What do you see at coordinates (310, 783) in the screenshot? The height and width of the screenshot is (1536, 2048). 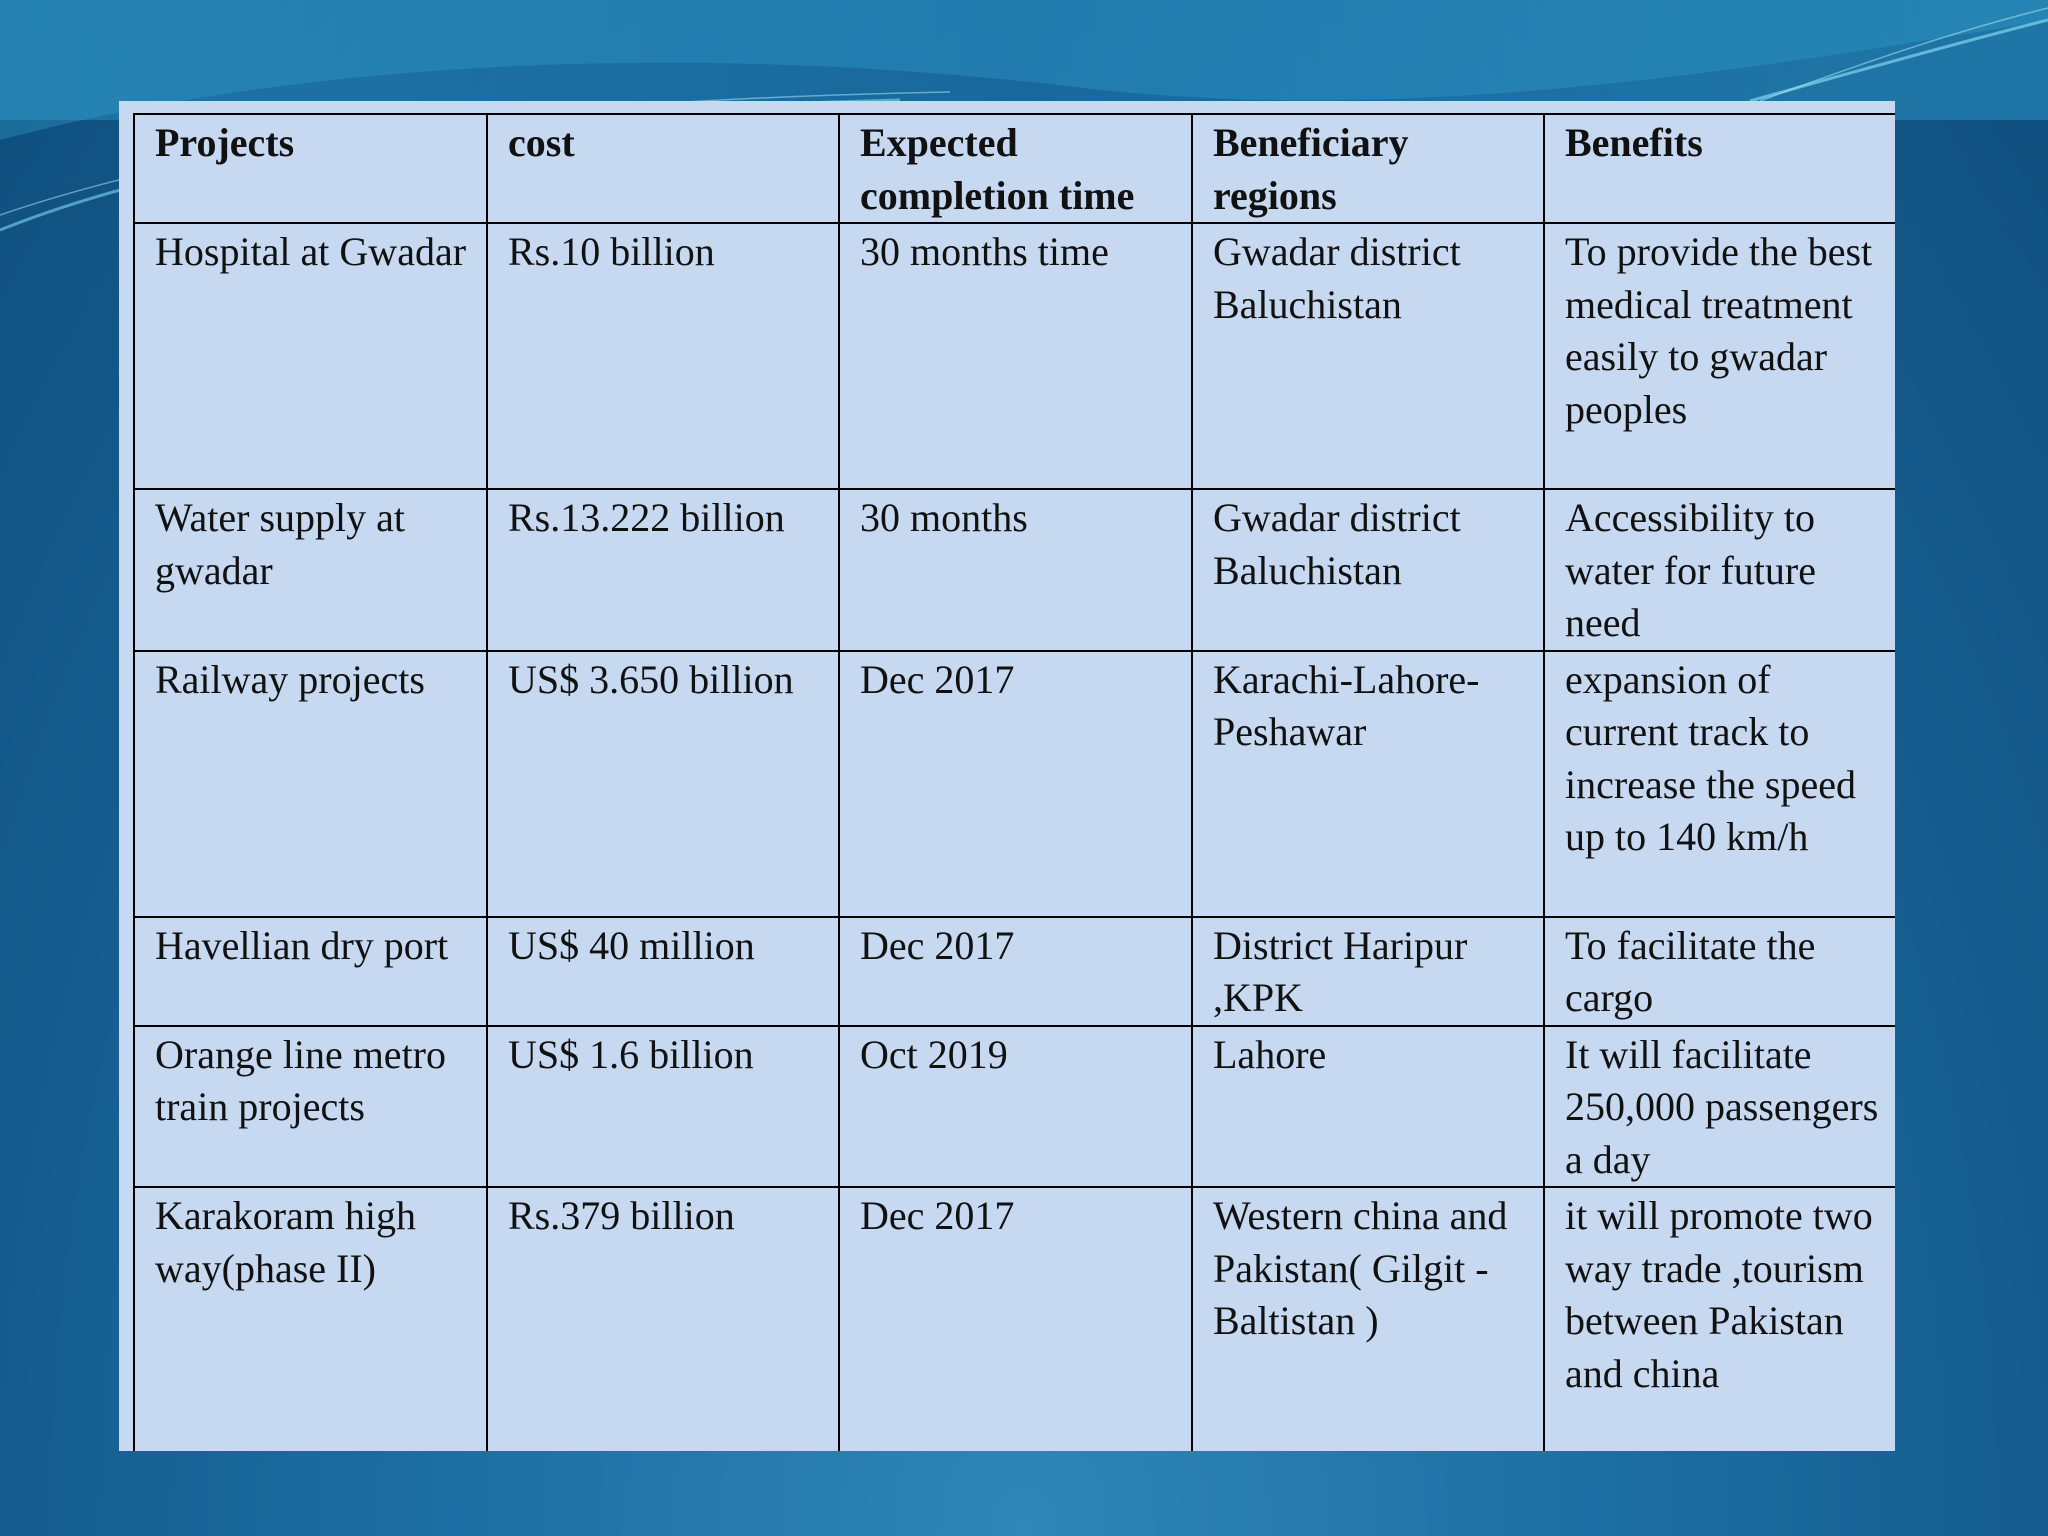 I see `cell-project: Railway projects` at bounding box center [310, 783].